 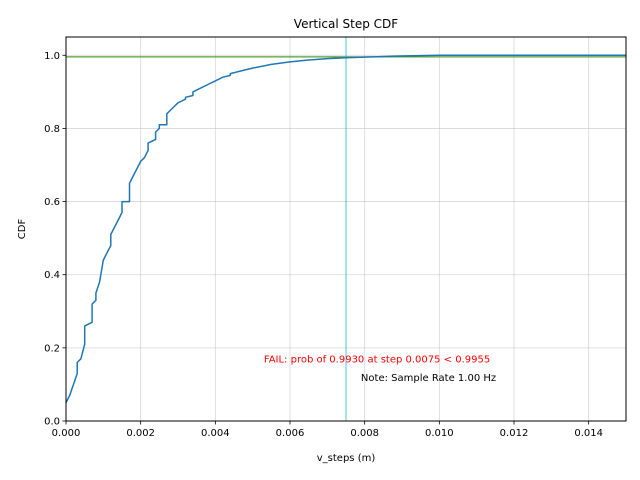 What do you see at coordinates (52, 275) in the screenshot?
I see `y-tick-label: 0.4` at bounding box center [52, 275].